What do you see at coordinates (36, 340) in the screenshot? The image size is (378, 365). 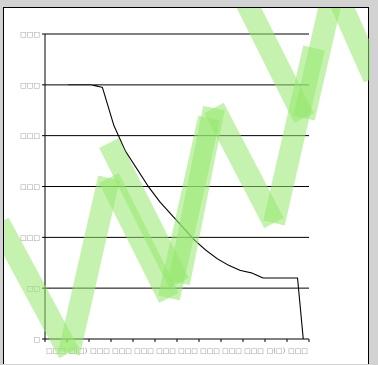 I see `y-tick-label: □` at bounding box center [36, 340].